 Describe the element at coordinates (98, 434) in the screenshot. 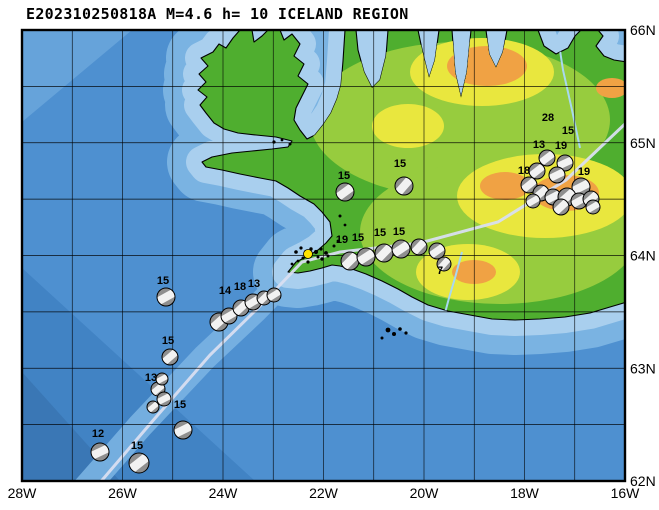

I see `event-day-label: 12` at that location.